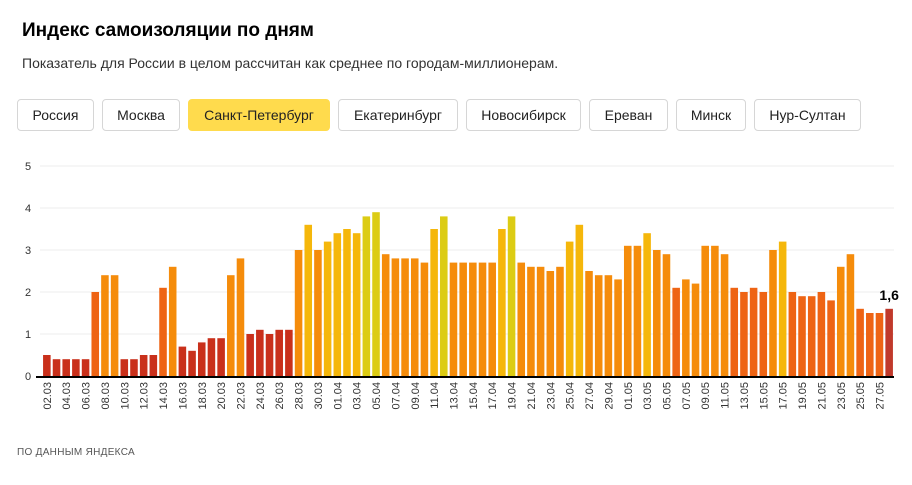  What do you see at coordinates (87, 396) in the screenshot?
I see `x-tick-label: 06.03` at bounding box center [87, 396].